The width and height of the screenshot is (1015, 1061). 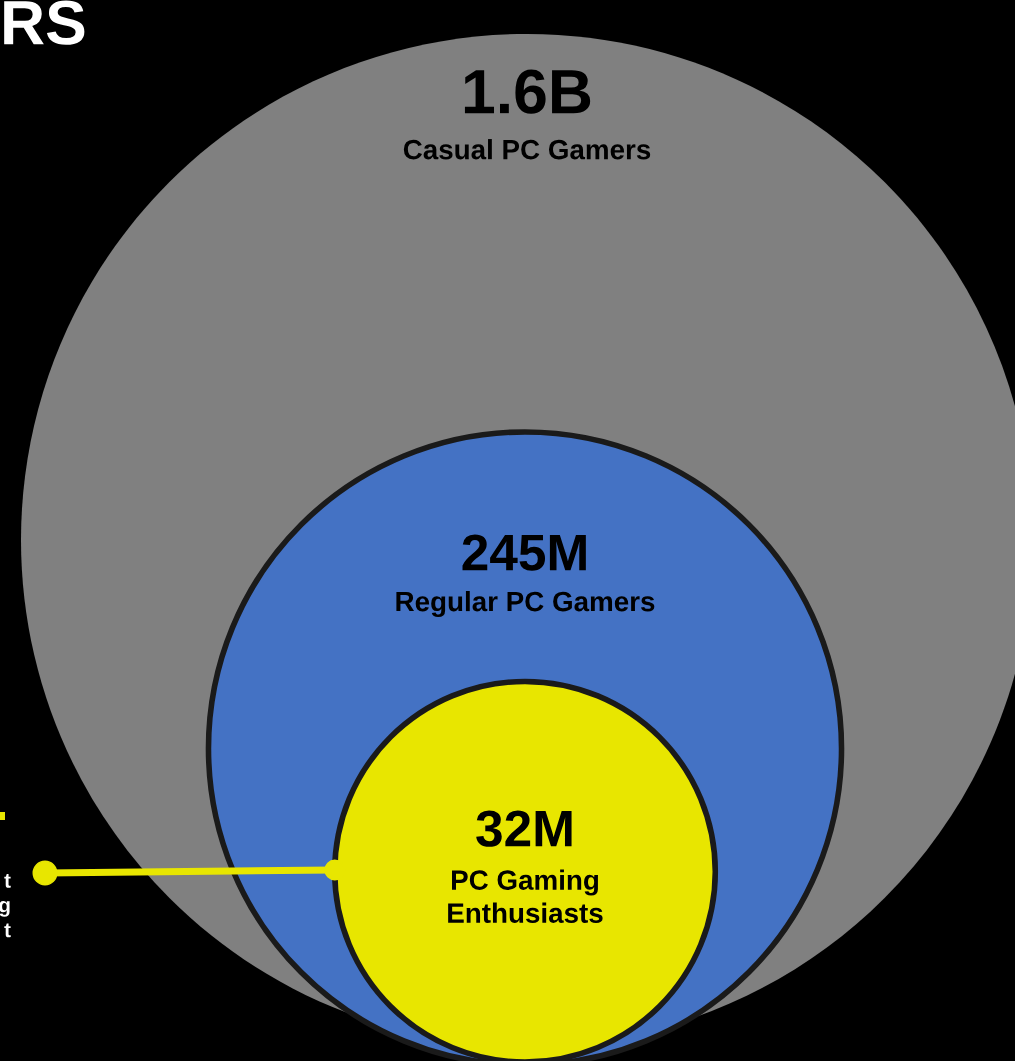 I want to click on category-label: Casual PC Gamers, so click(x=527, y=149).